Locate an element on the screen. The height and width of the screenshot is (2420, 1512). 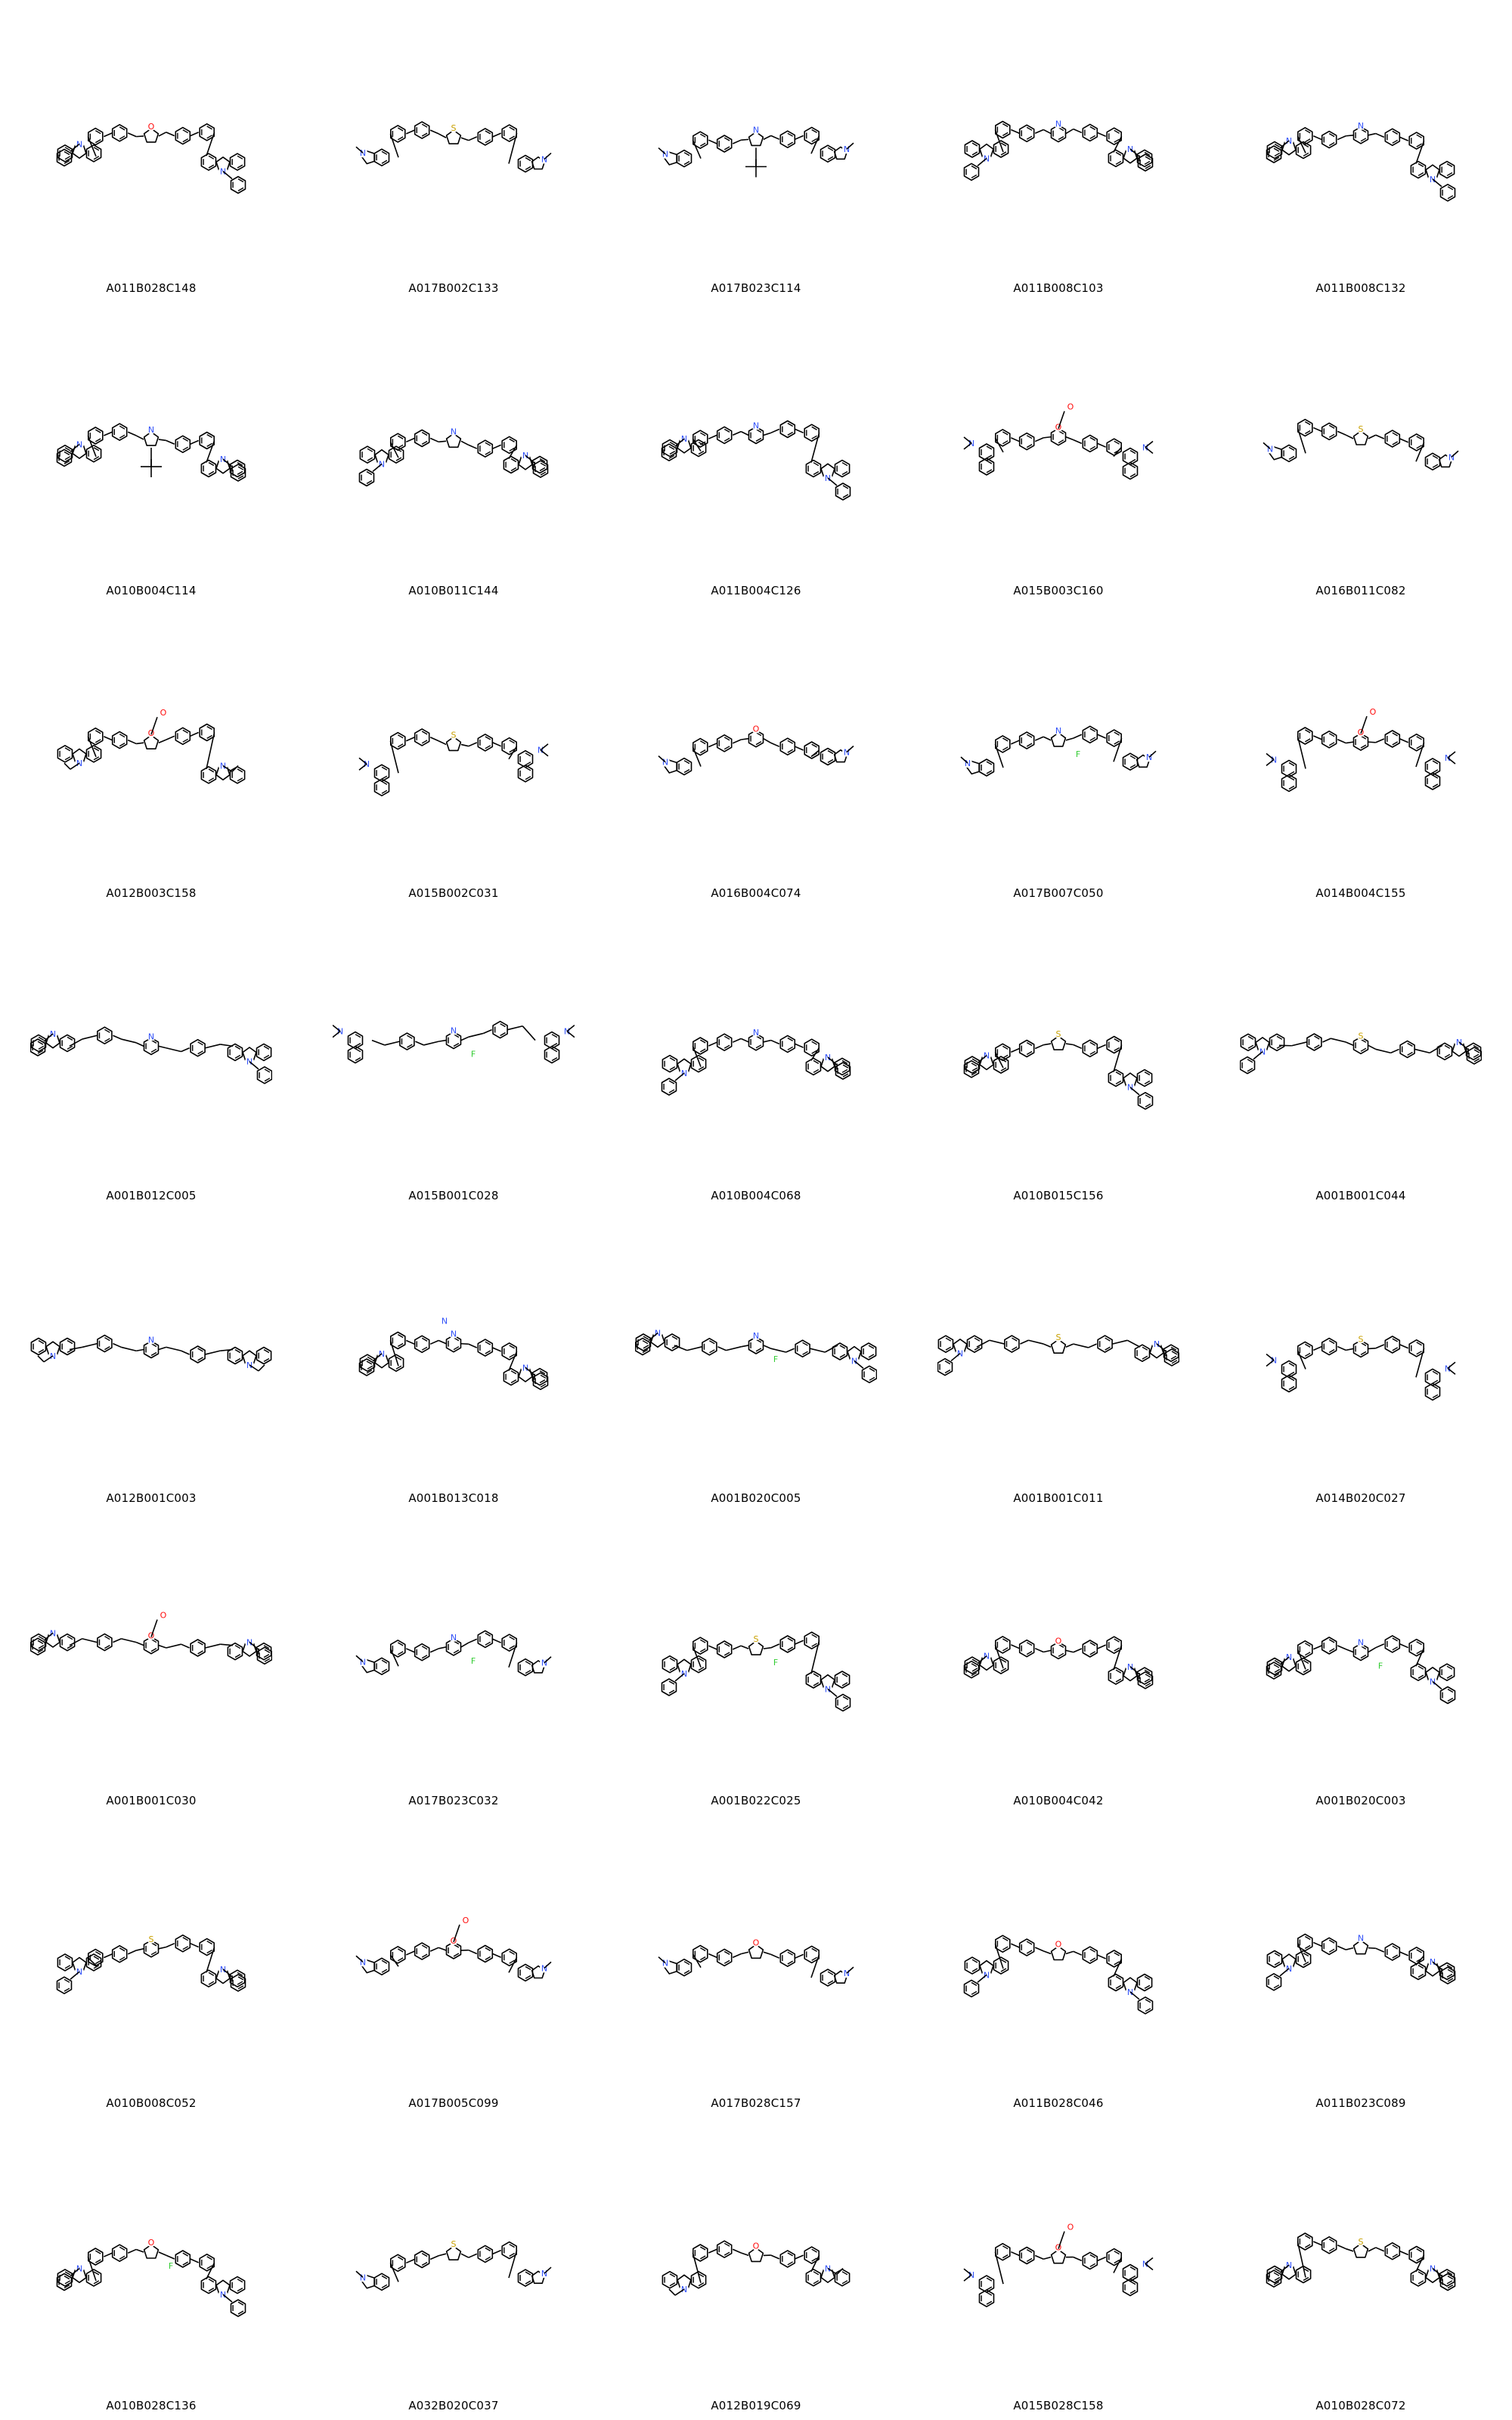
molecule-cell: S F N N A001B022C025 is located at coordinates (756, 1663).